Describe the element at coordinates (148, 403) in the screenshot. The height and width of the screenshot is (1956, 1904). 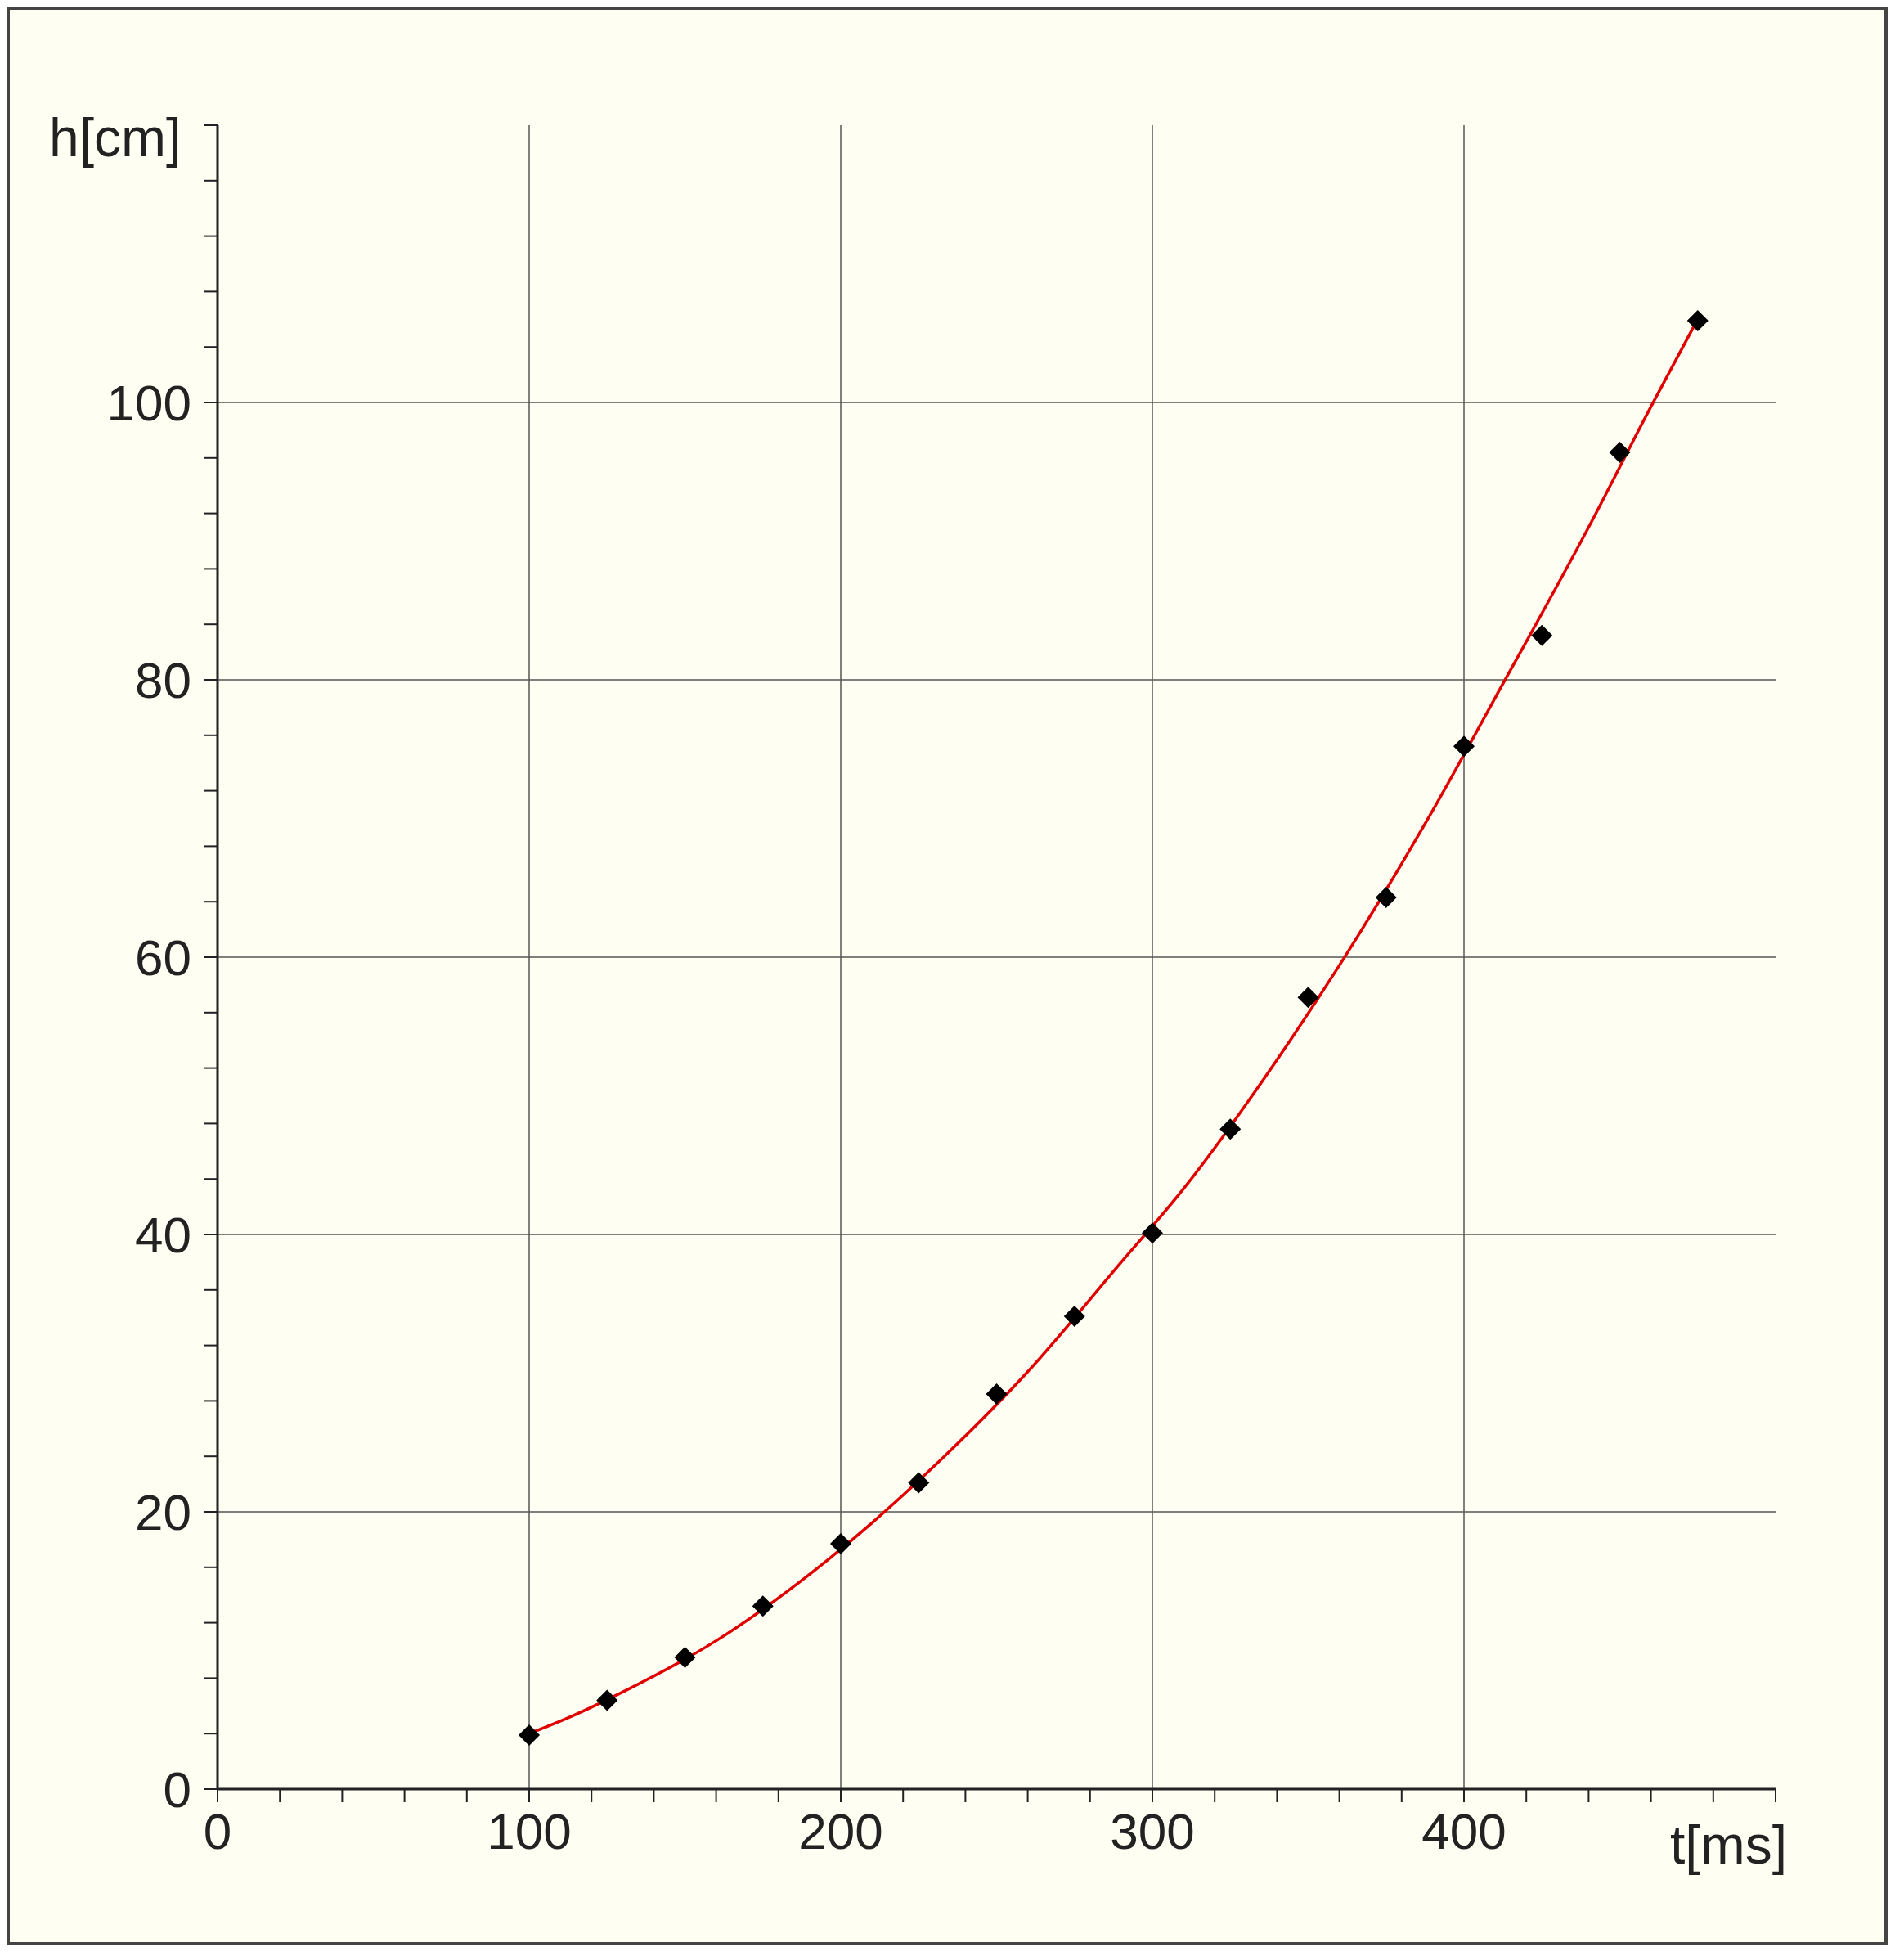
I see `y-tick-label: 100` at that location.